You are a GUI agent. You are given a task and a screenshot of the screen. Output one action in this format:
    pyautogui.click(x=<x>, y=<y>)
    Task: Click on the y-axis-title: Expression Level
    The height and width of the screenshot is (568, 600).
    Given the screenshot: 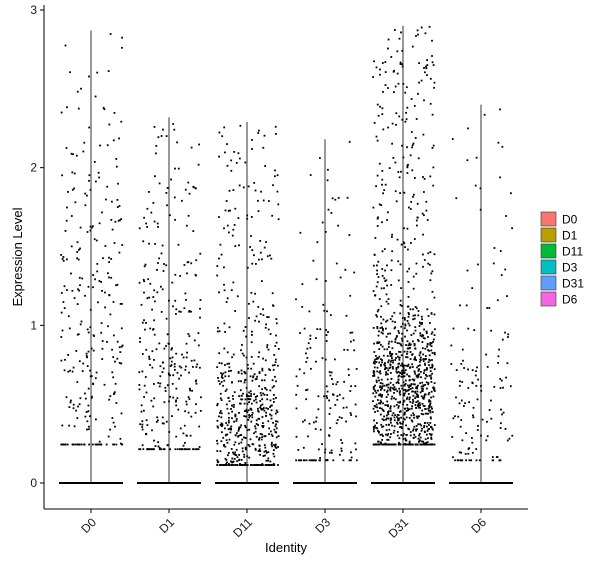 What is the action you would take?
    pyautogui.click(x=17, y=256)
    